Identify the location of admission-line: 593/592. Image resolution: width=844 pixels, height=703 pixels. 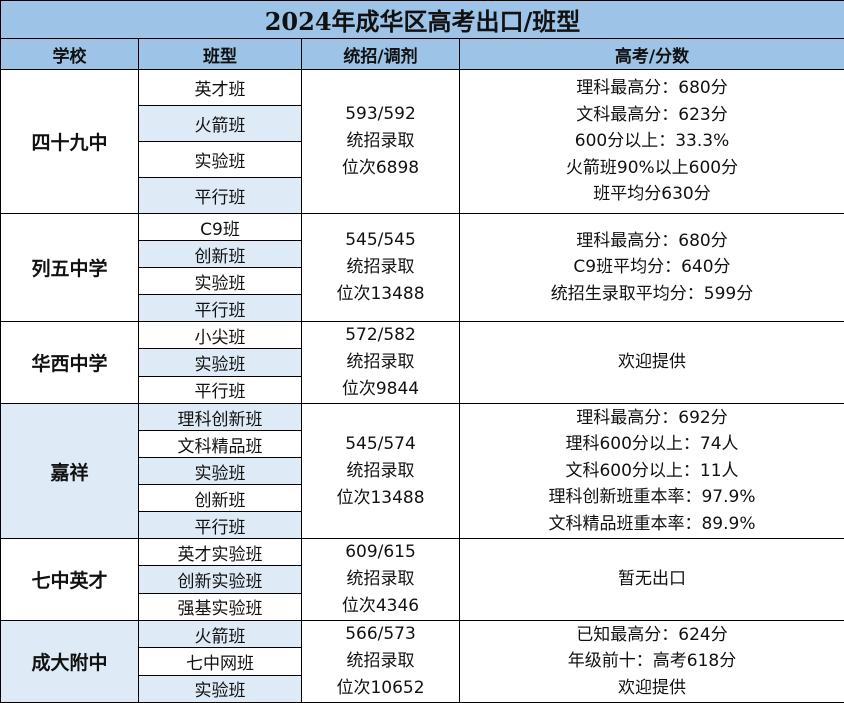
(380, 114).